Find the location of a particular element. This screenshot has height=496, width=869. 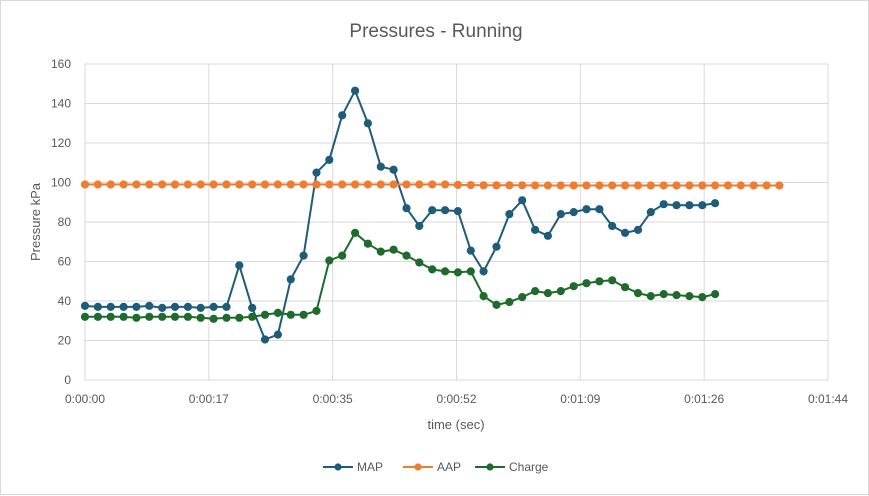

x-tick-label: 0:01:44 is located at coordinates (828, 399).